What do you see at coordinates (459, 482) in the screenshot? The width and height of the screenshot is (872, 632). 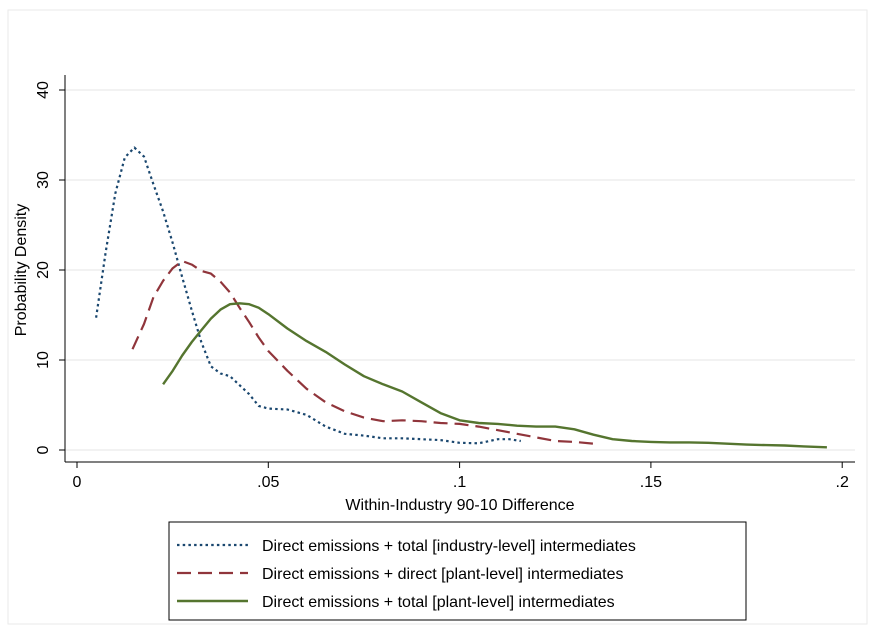 I see `x-tick-label: .1` at bounding box center [459, 482].